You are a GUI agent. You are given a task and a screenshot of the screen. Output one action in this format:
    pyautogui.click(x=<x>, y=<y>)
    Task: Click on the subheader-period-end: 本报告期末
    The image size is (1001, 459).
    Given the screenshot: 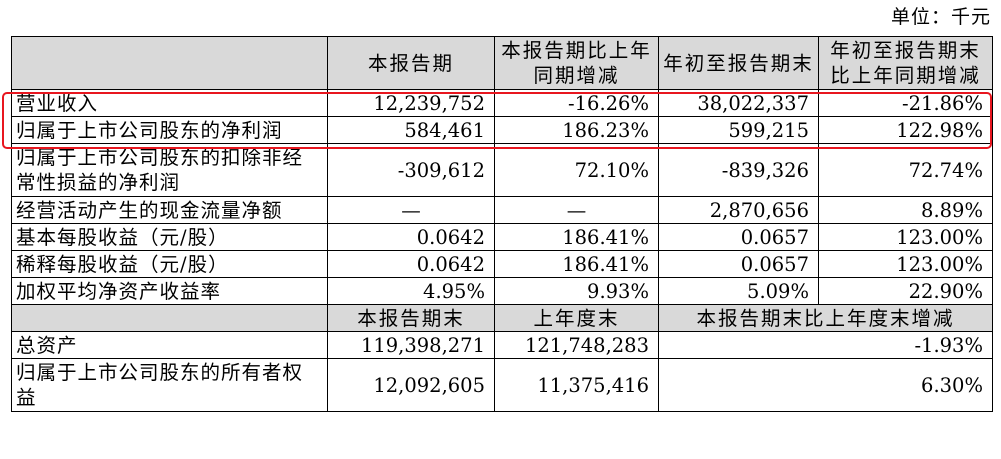 What is the action you would take?
    pyautogui.click(x=411, y=318)
    